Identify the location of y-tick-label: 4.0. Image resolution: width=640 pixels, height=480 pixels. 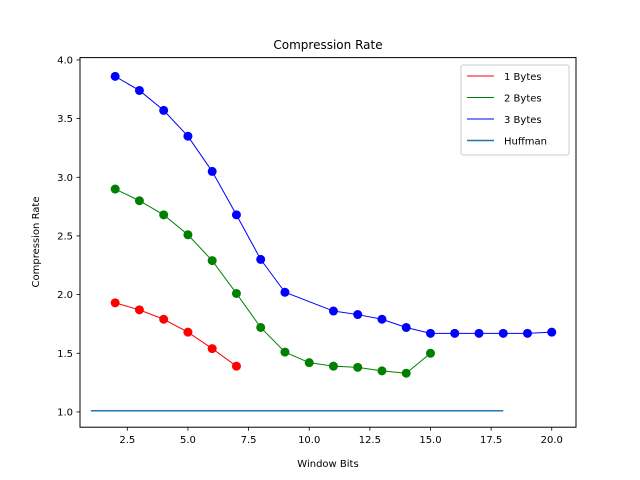
(65, 60).